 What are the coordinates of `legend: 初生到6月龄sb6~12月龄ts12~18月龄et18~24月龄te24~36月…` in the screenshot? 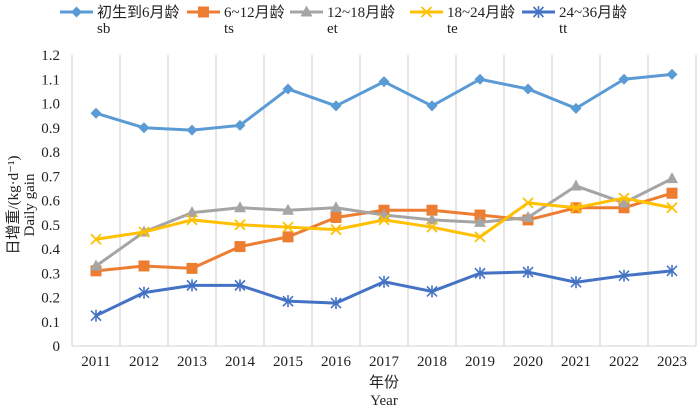 It's located at (343, 20).